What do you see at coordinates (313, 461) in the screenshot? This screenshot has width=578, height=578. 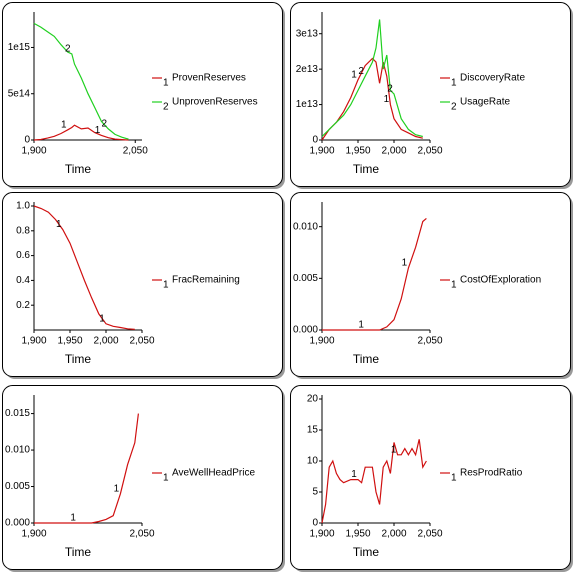 I see `y-tick-label: 10` at bounding box center [313, 461].